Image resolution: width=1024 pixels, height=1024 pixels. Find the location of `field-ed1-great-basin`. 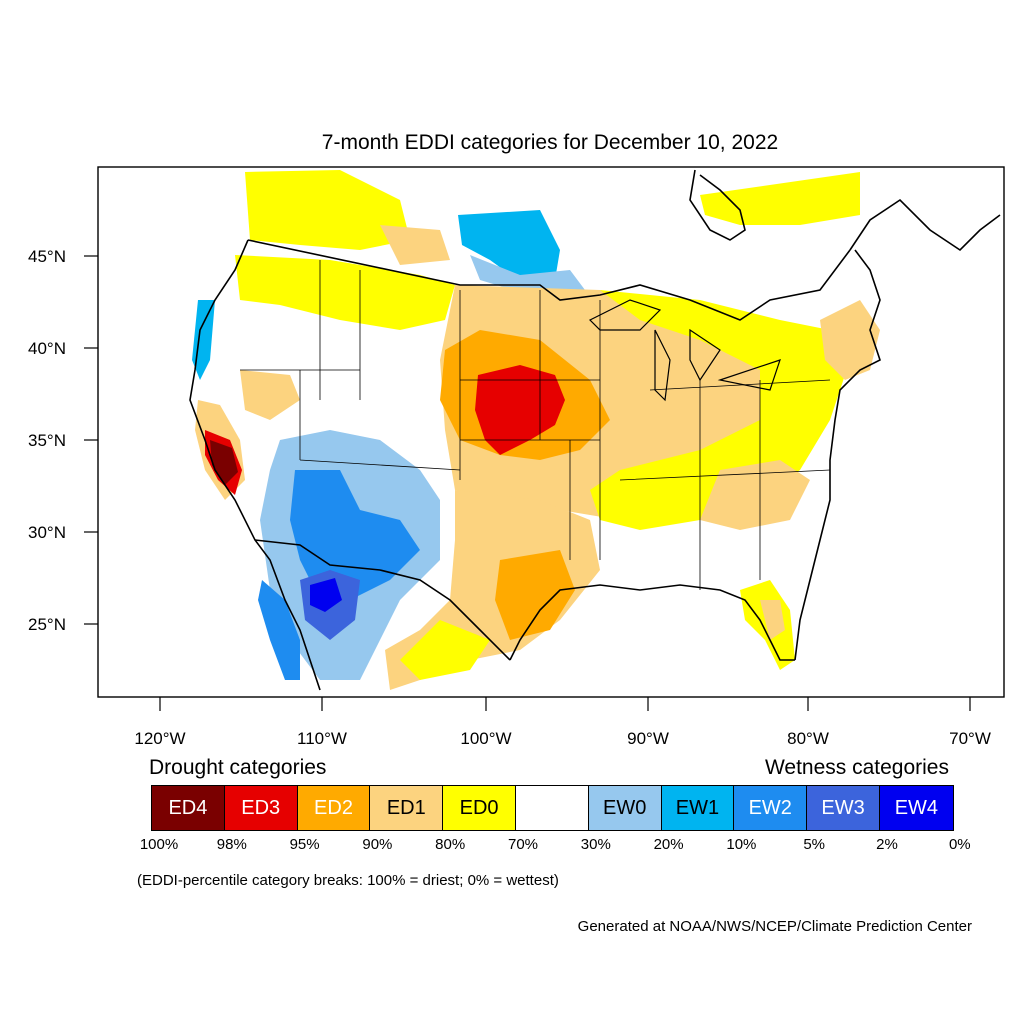

field-ed1-great-basin is located at coordinates (270, 395).